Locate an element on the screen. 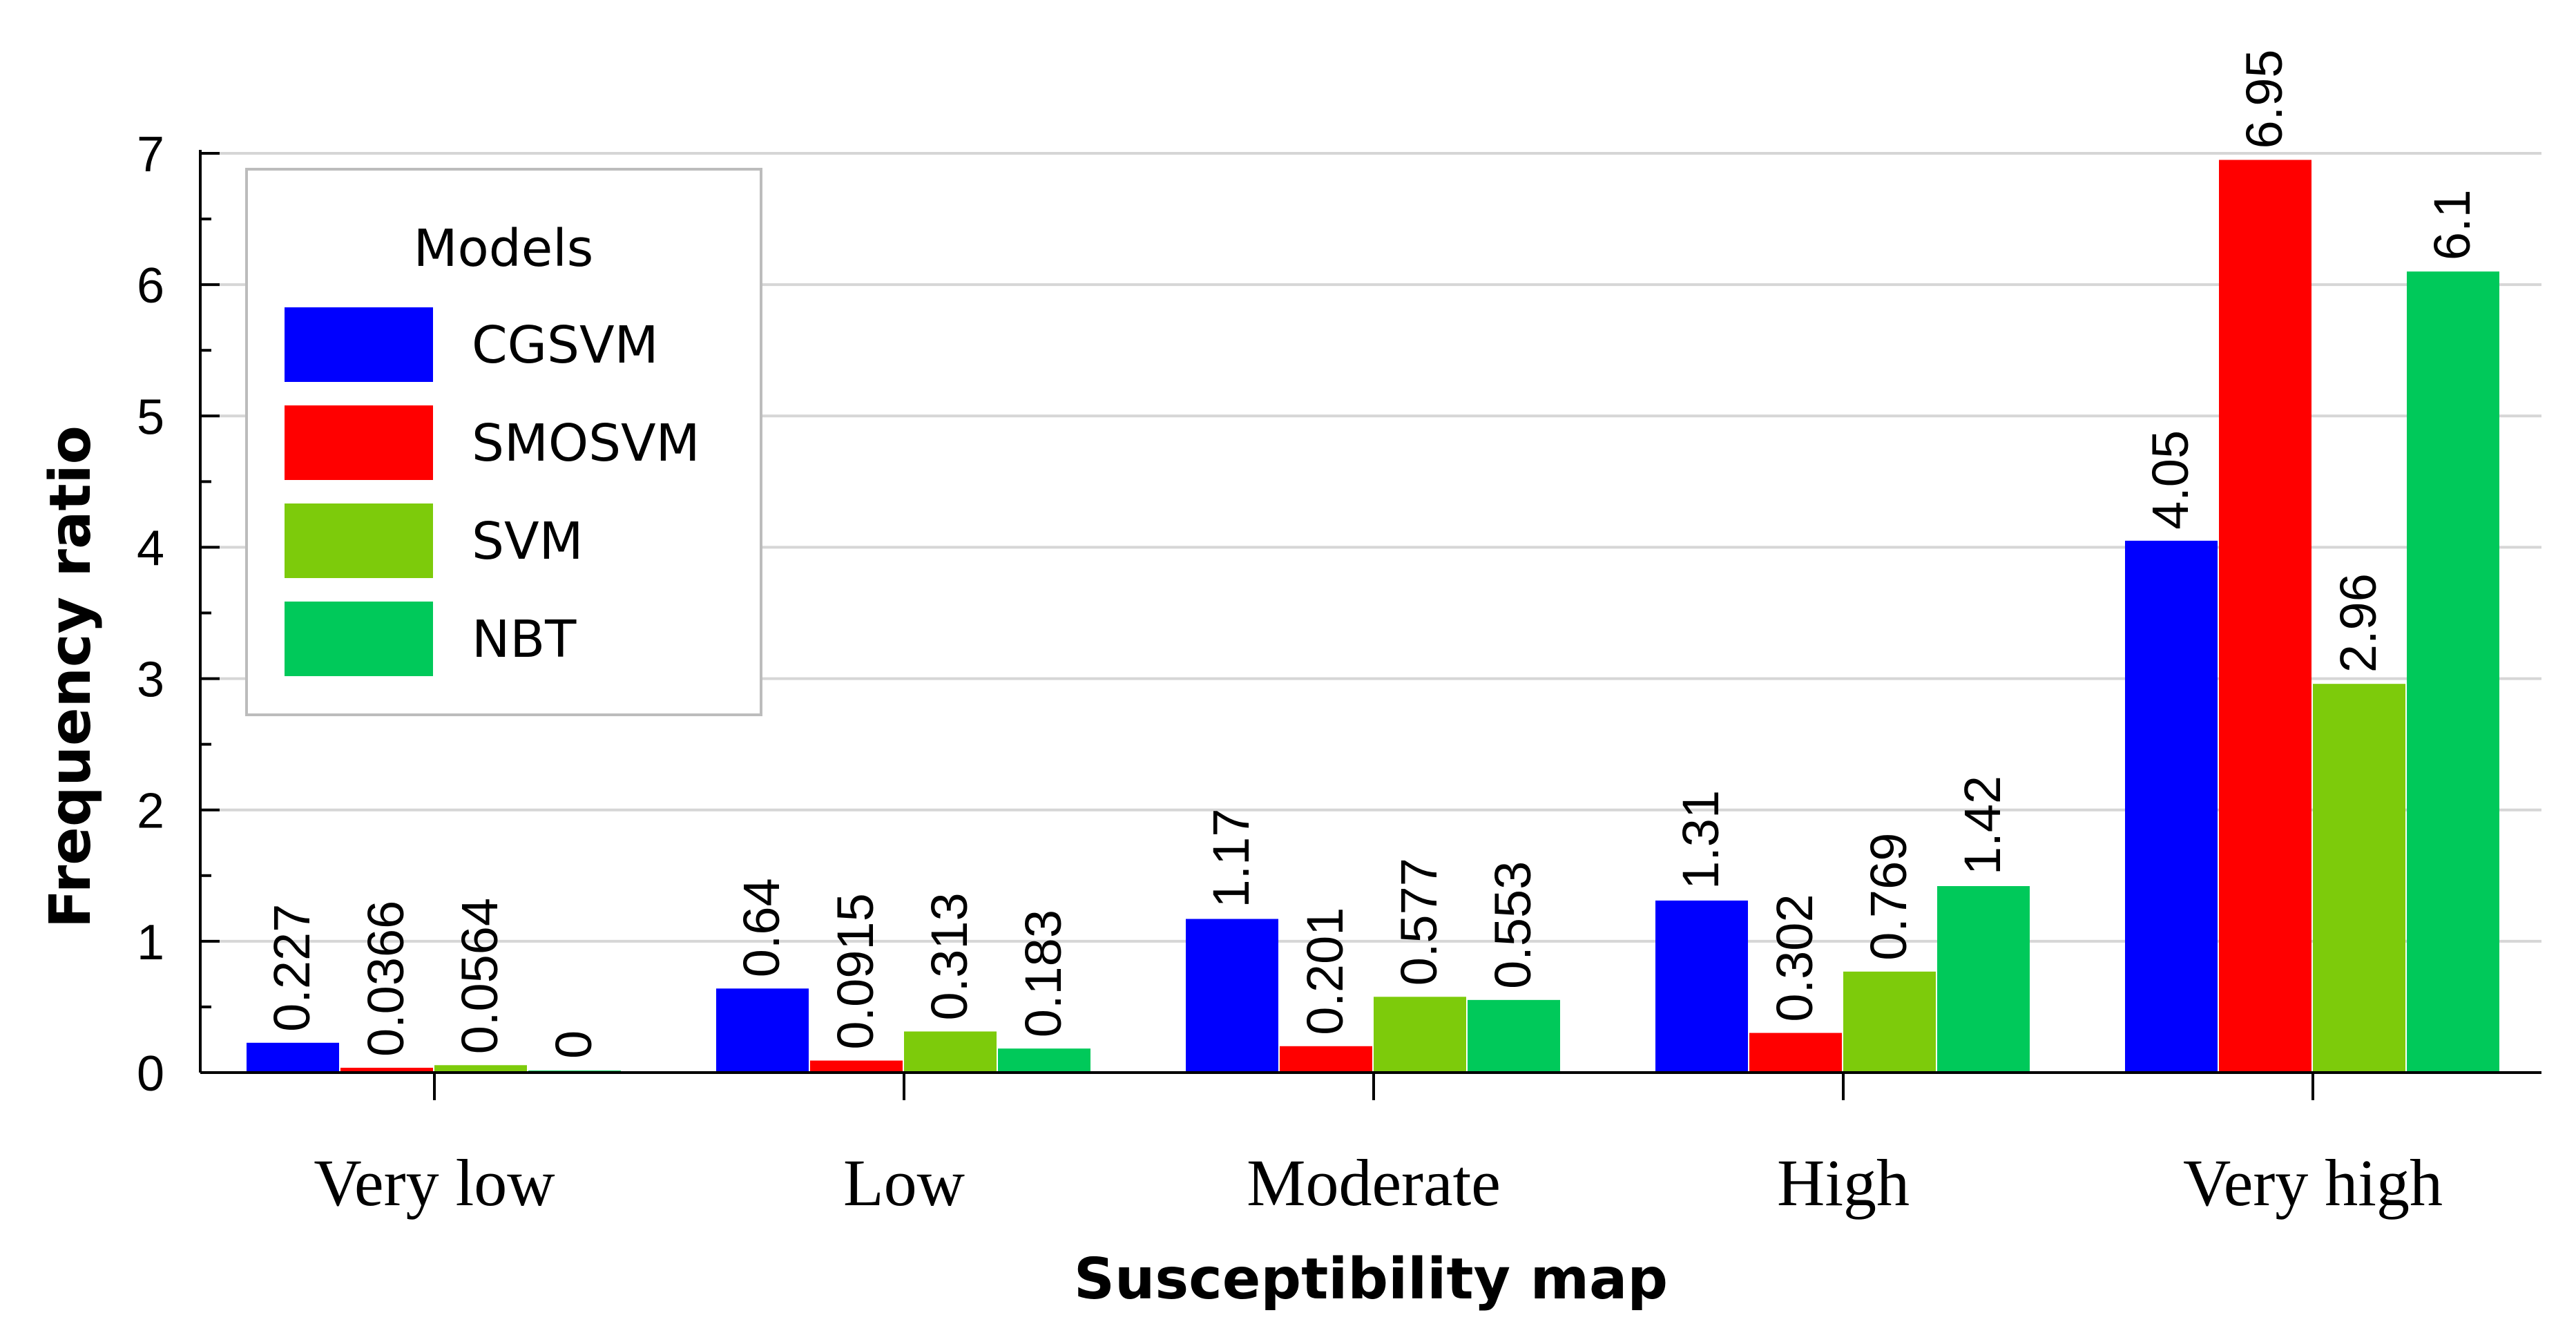 Image resolution: width=2576 pixels, height=1344 pixels. legend-label-svm: SVM is located at coordinates (527, 541).